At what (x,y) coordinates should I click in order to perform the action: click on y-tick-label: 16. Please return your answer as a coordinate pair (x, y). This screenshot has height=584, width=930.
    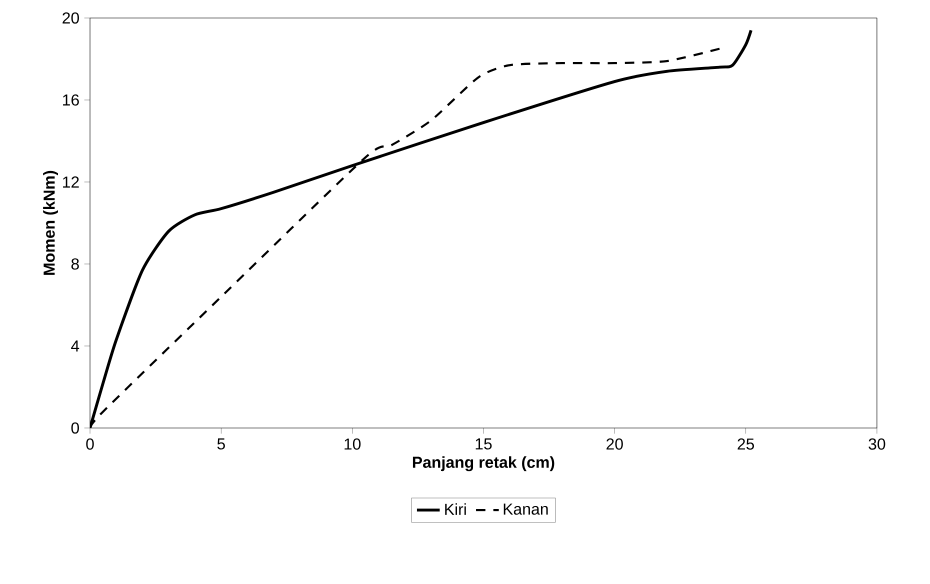
    Looking at the image, I should click on (71, 100).